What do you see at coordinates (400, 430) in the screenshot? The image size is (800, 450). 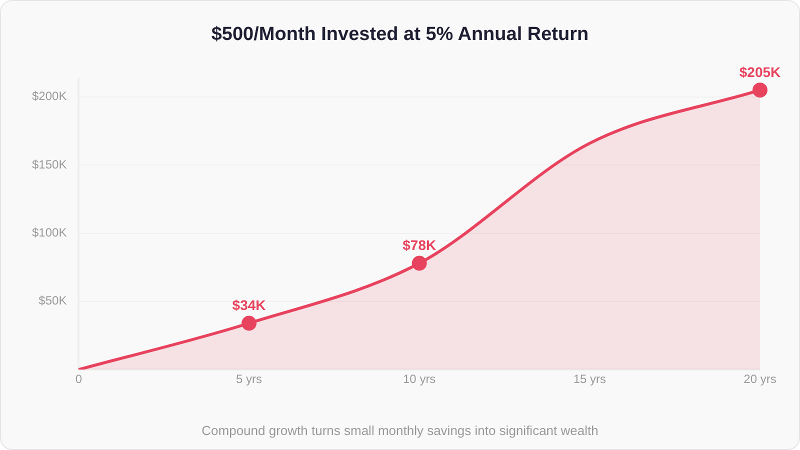 I see `text: Compound growth turns small monthly savings into significant wealth` at bounding box center [400, 430].